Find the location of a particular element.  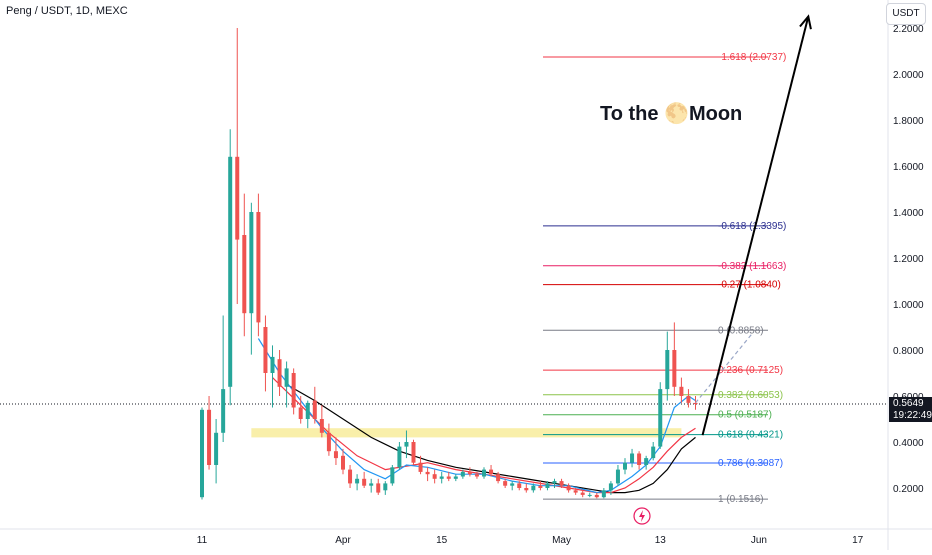

projection-dashed-line is located at coordinates (724, 368).